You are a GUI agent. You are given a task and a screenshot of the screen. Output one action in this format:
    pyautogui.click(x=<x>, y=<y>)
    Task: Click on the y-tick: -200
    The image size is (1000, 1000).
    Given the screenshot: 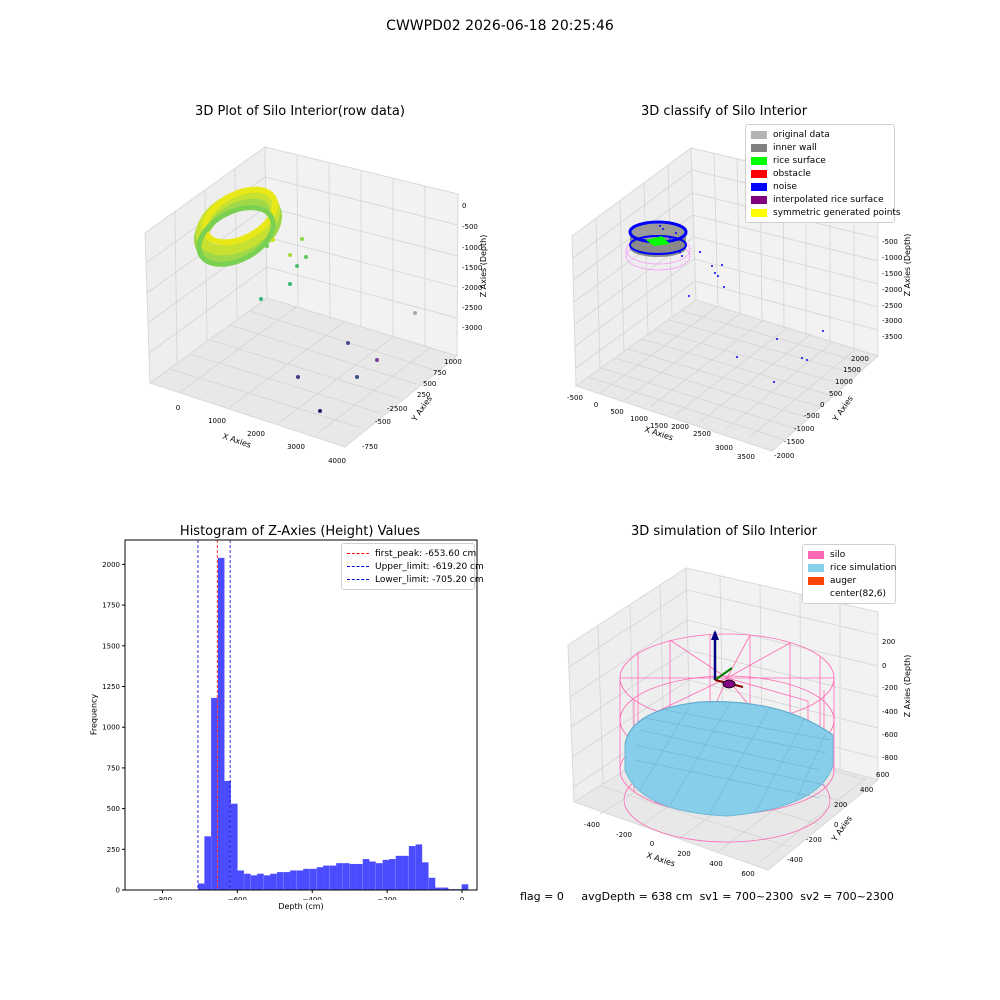 What is the action you would take?
    pyautogui.click(x=814, y=840)
    